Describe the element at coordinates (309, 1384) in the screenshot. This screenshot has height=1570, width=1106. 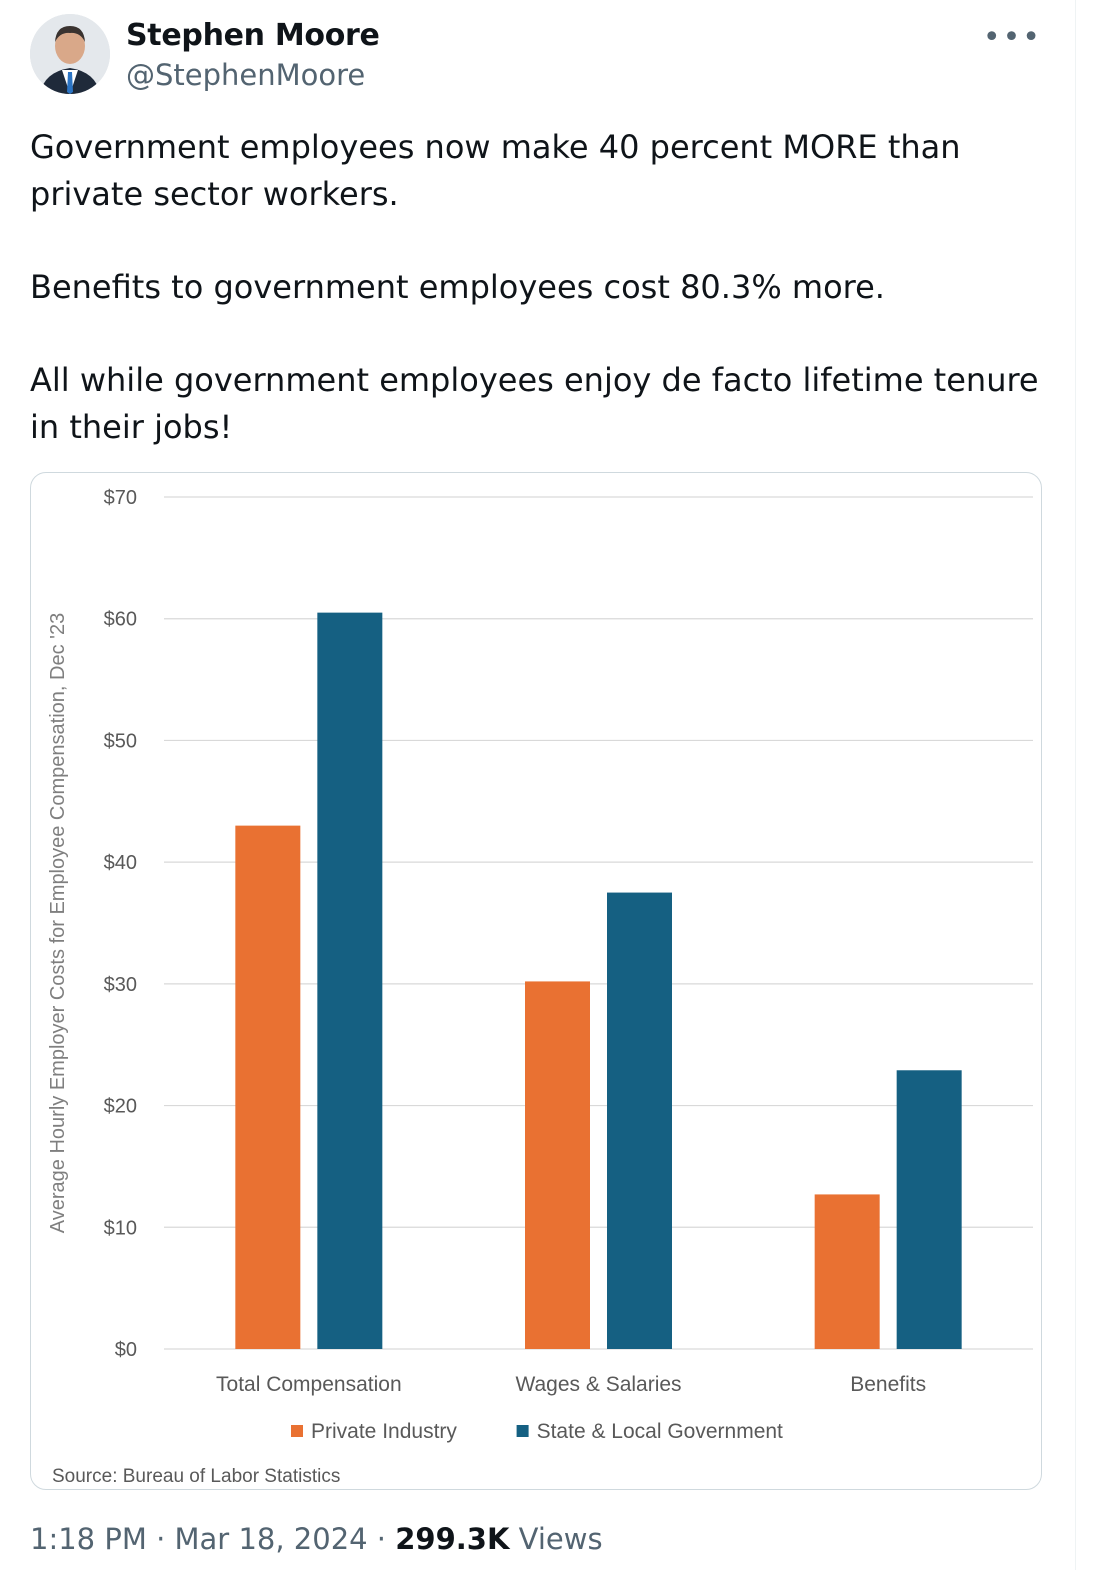
I see `x-tick-label: Total Compensation` at that location.